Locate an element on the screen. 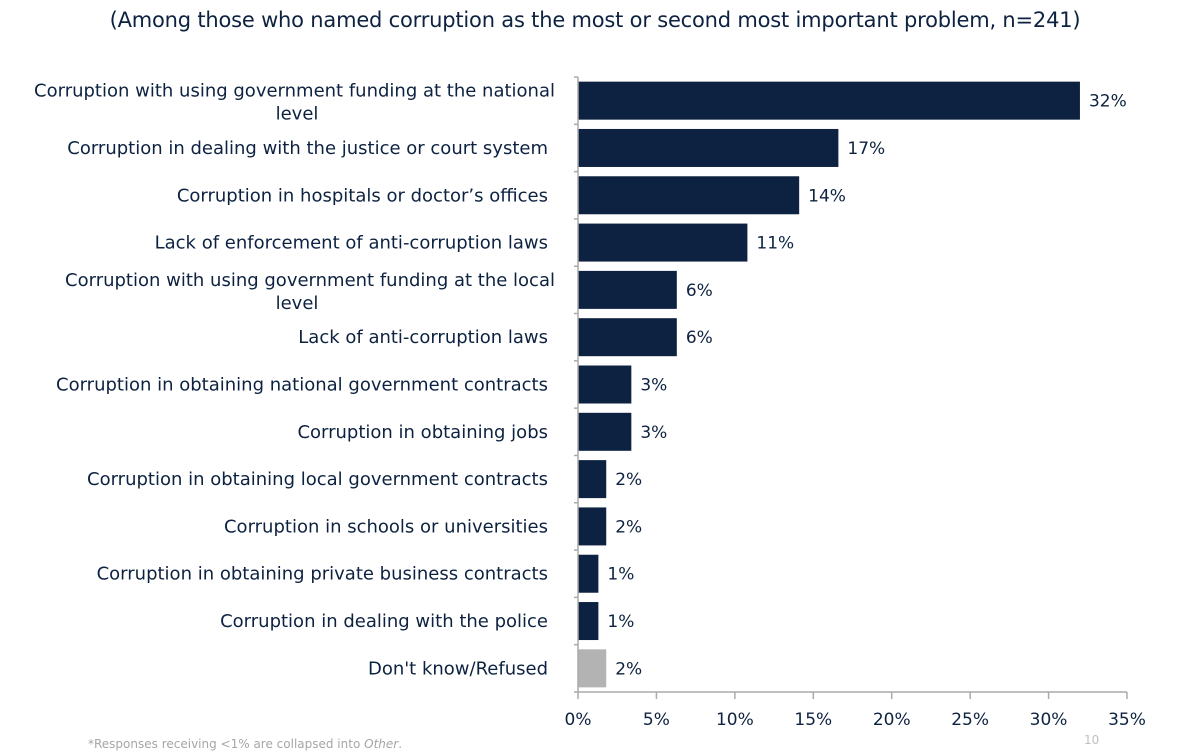  x-tick-label: 35% is located at coordinates (1127, 720).